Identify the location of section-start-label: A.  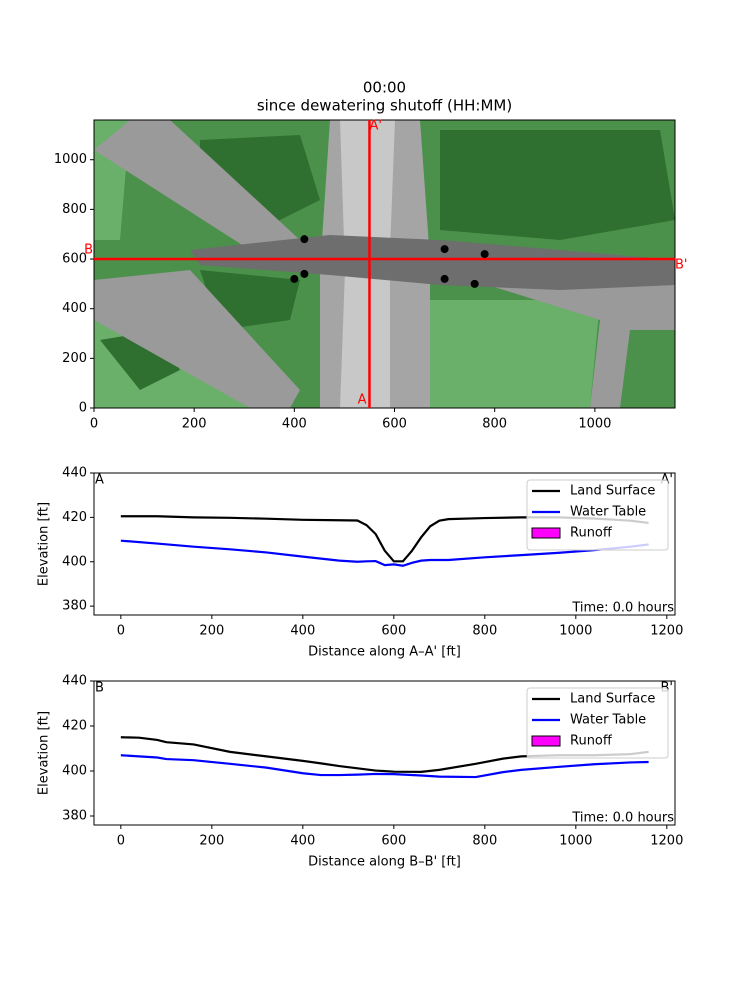
(362, 400).